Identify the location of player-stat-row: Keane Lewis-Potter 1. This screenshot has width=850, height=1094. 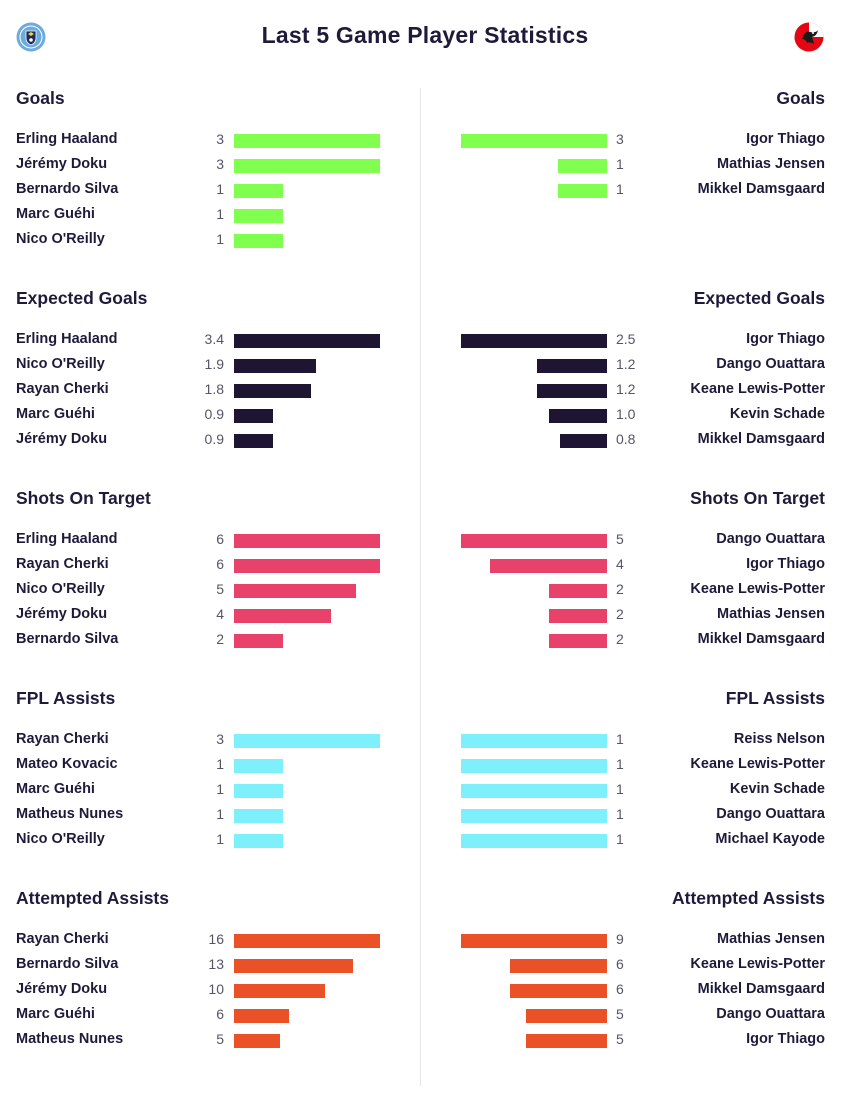
(631, 764).